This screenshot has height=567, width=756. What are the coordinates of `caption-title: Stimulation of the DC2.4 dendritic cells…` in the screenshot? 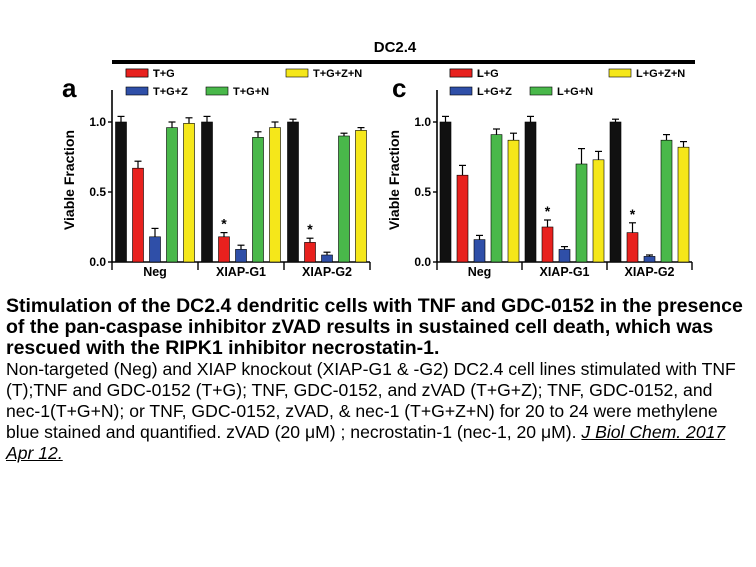 It's located at (374, 327).